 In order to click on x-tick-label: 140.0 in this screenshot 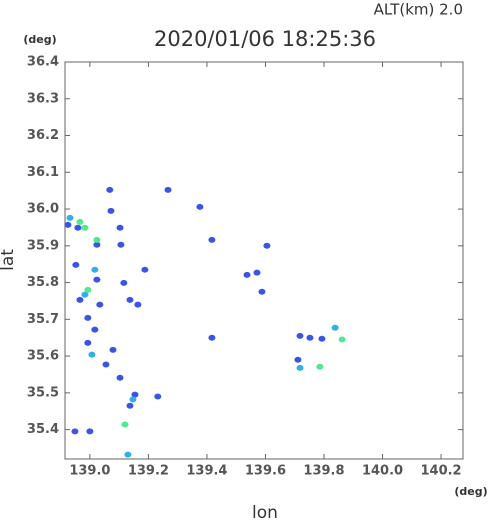, I will do `click(382, 471)`.